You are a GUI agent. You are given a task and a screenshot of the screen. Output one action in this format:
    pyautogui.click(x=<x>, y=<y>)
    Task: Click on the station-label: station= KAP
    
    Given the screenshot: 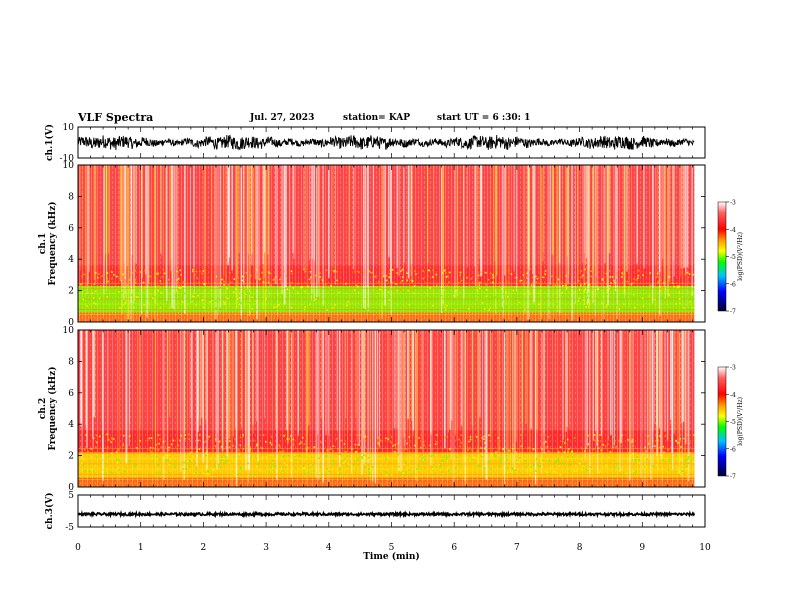 What is the action you would take?
    pyautogui.click(x=377, y=118)
    